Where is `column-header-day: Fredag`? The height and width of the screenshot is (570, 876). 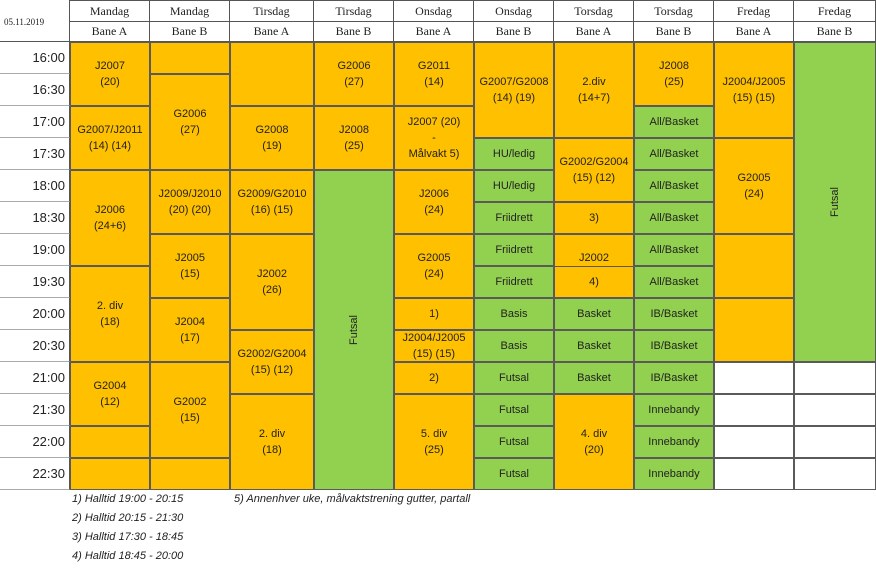
column-header-day: Fredag is located at coordinates (754, 11).